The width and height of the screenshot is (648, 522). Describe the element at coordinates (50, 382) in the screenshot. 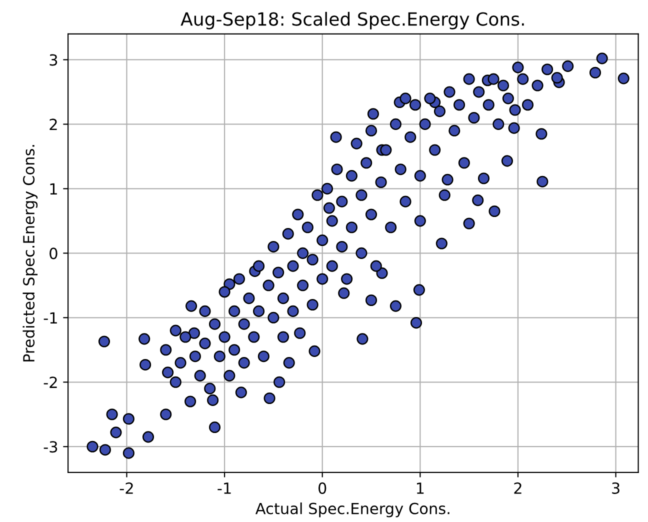

I see `y-tick-label: -2` at that location.